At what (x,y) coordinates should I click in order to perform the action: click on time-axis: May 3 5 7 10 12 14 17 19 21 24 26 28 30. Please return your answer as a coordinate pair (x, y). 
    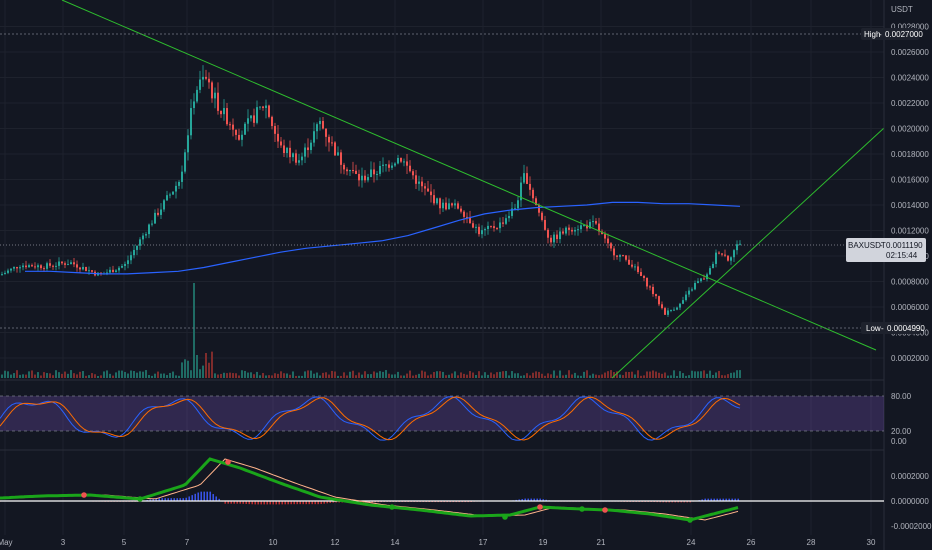
    Looking at the image, I should click on (438, 542).